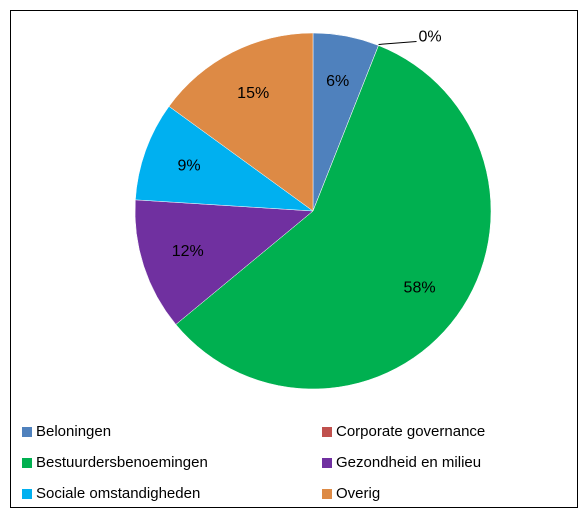 This screenshot has width=587, height=518. What do you see at coordinates (118, 493) in the screenshot?
I see `legend-label: Sociale omstandigheden` at bounding box center [118, 493].